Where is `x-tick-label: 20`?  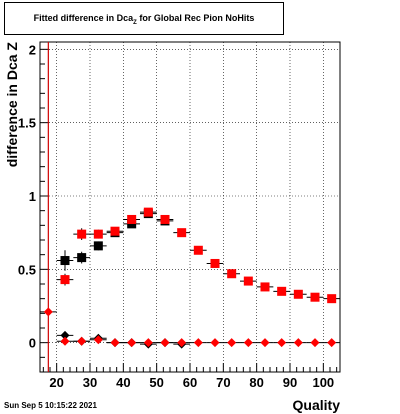
x-tick-label: 20 is located at coordinates (56, 382).